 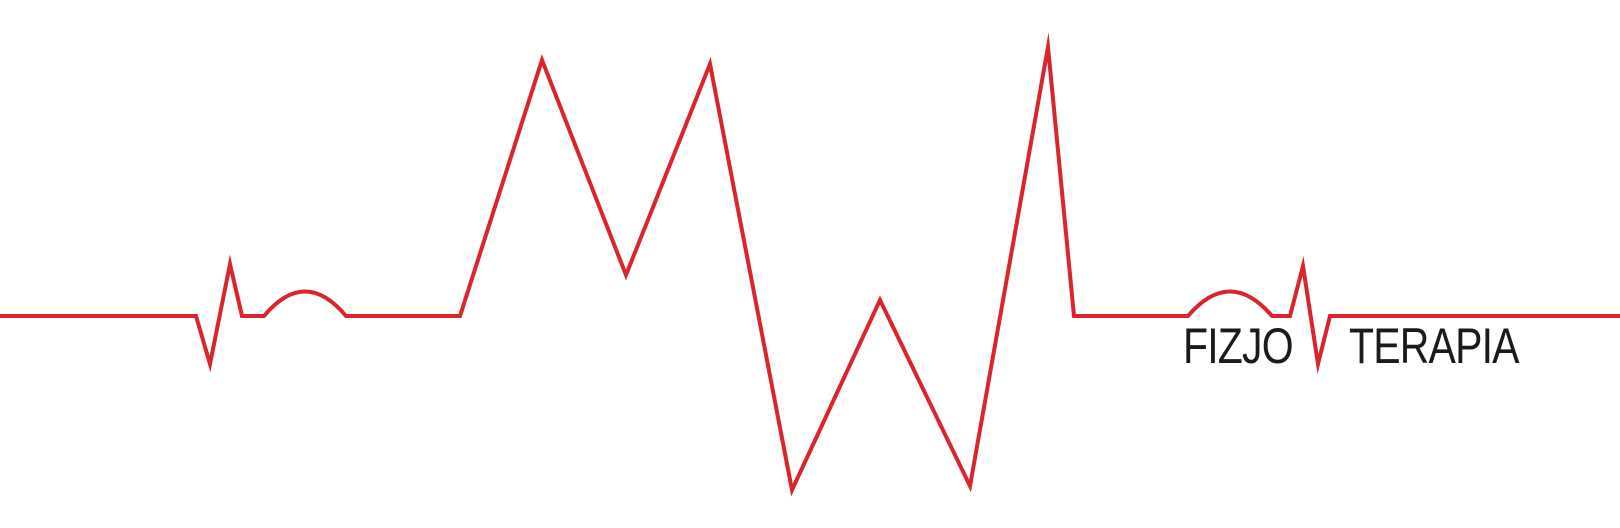 I want to click on logo-word-terapia: TERAPIA, so click(x=1434, y=346).